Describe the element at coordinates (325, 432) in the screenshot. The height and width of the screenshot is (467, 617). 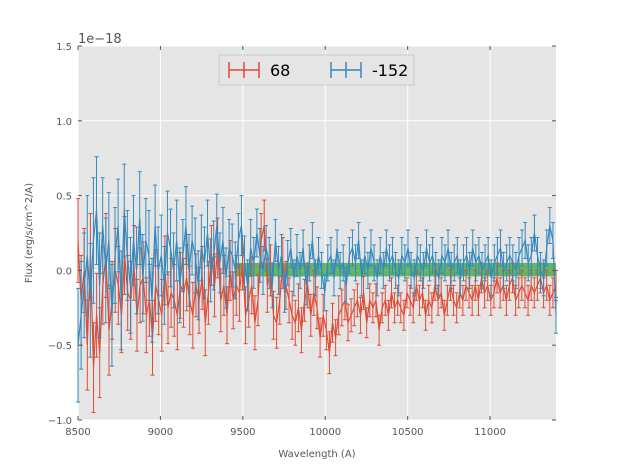
I see `x-tick-label: 10000` at that location.